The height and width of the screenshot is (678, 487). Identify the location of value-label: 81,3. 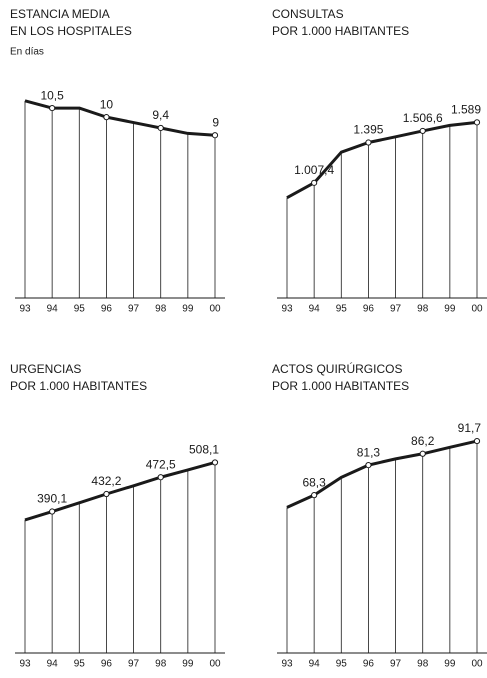
(369, 452).